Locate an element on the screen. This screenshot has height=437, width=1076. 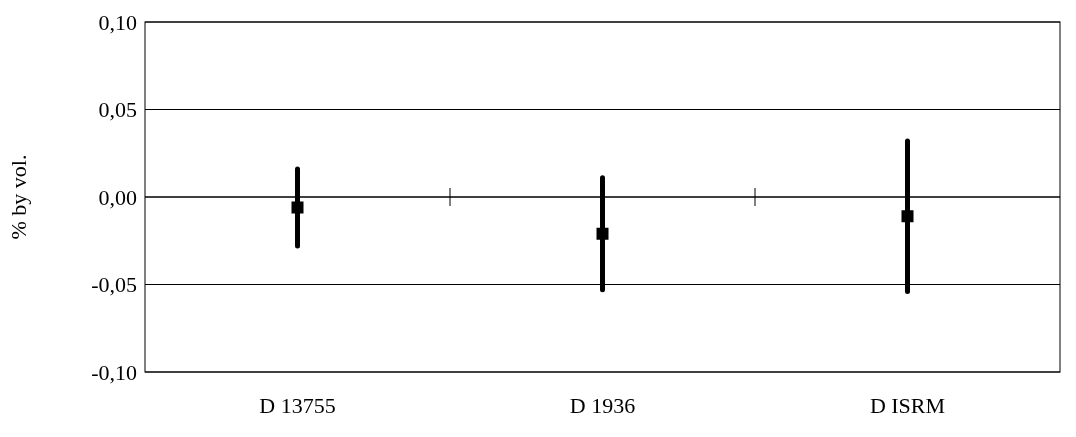
x-tick-label: D 13755 is located at coordinates (297, 405).